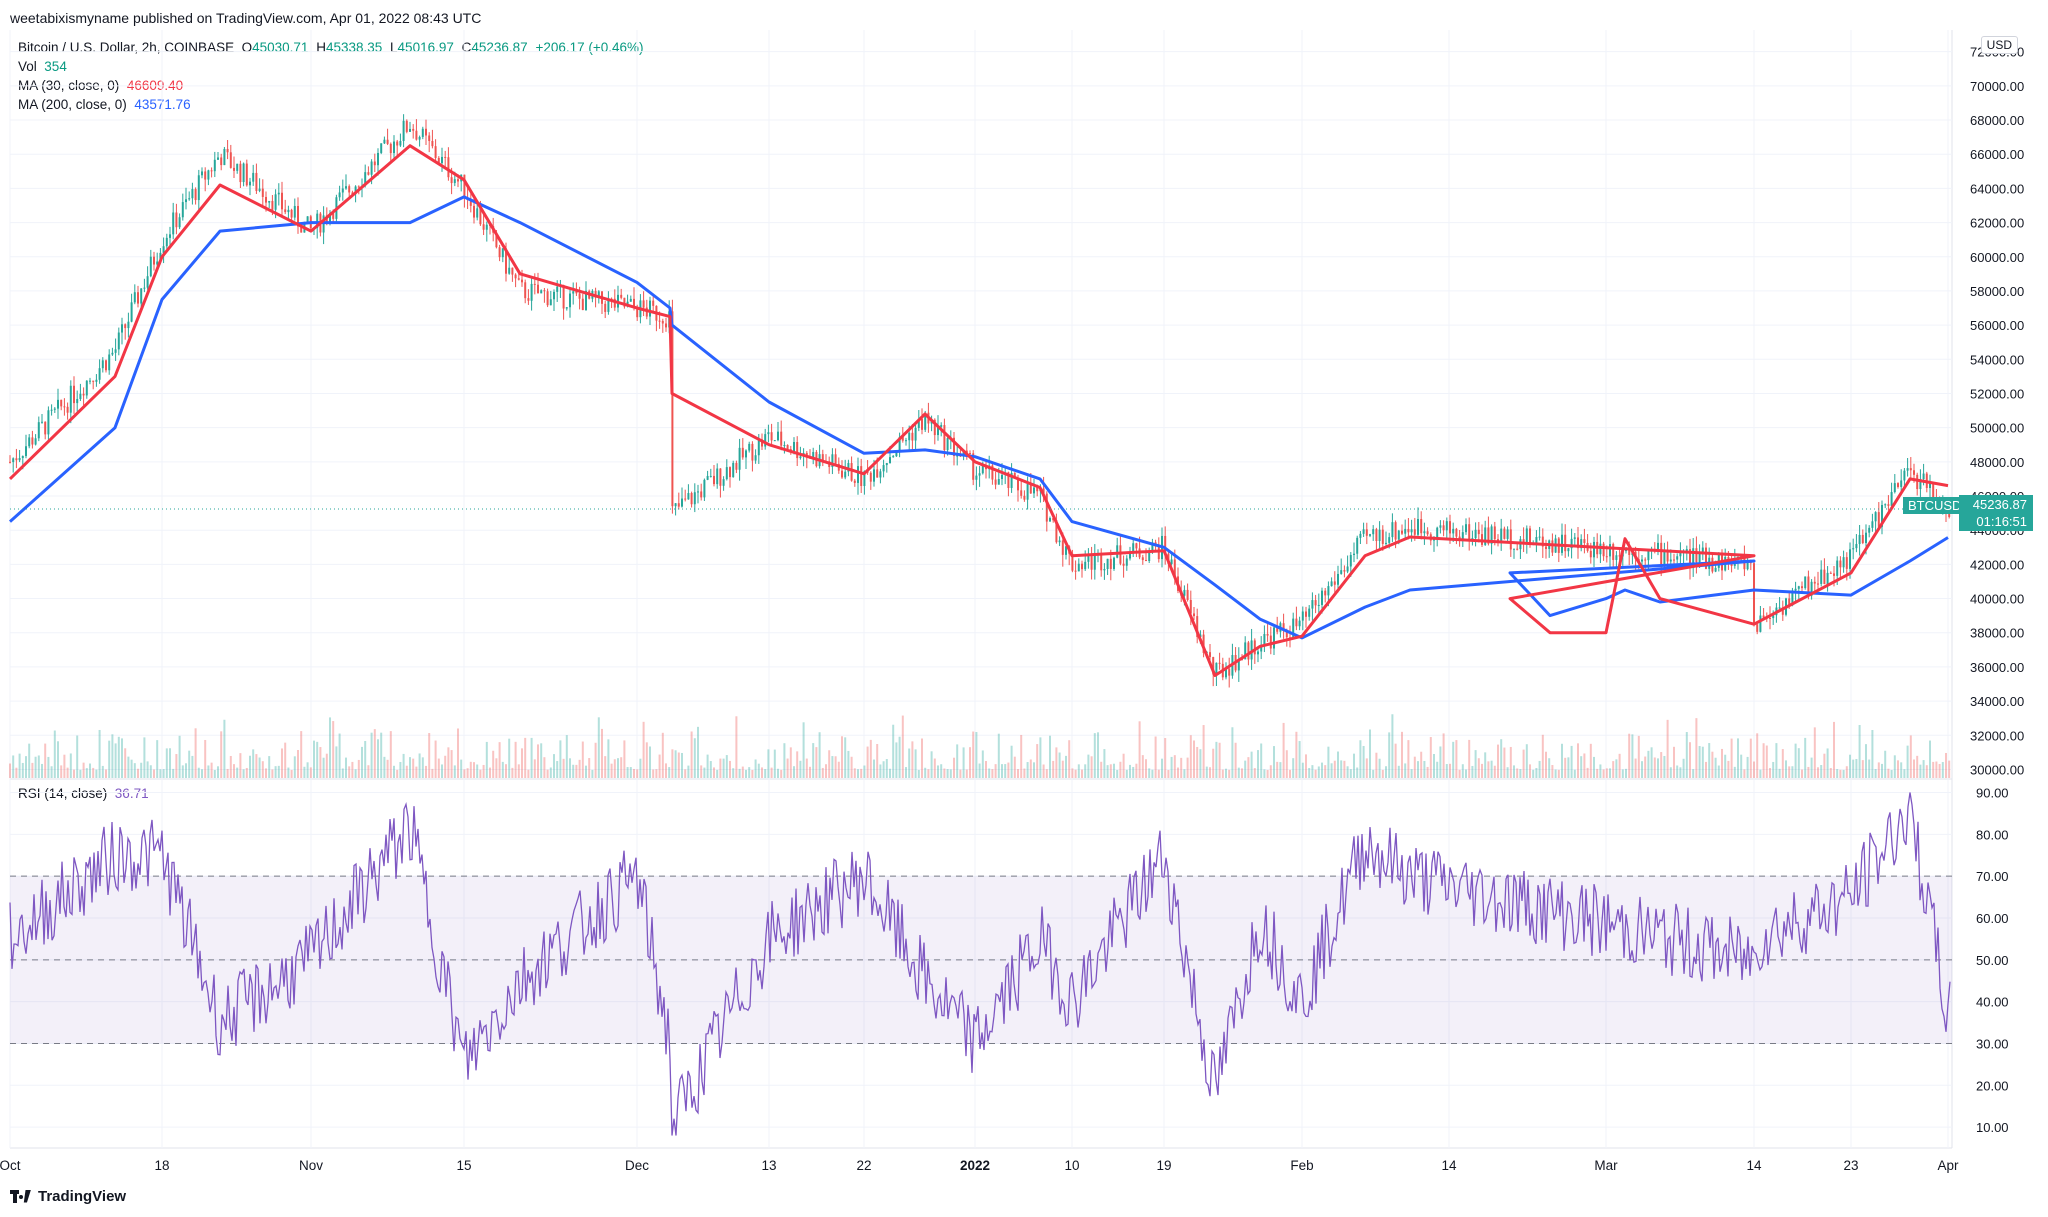 This screenshot has height=1217, width=2048. I want to click on currency-badge: USD, so click(1999, 45).